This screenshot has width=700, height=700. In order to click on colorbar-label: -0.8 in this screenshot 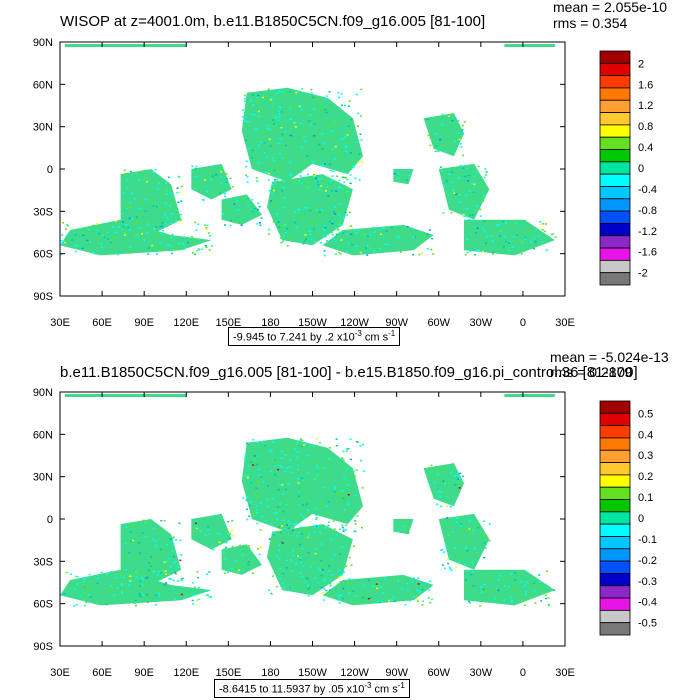, I will do `click(647, 211)`.